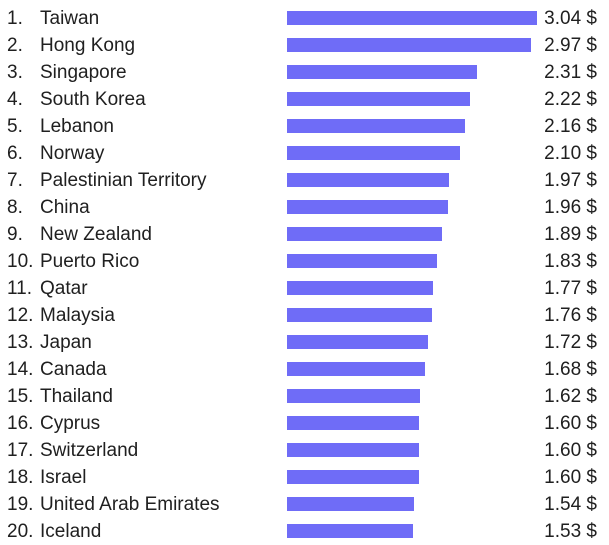  What do you see at coordinates (20, 288) in the screenshot?
I see `rank-label: 11.` at bounding box center [20, 288].